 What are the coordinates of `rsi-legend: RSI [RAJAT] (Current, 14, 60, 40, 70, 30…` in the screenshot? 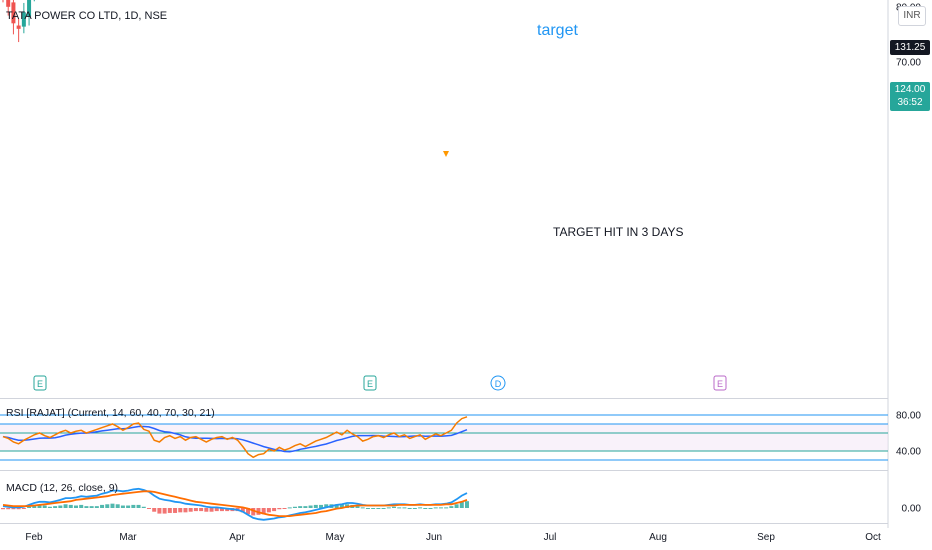 It's located at (110, 413).